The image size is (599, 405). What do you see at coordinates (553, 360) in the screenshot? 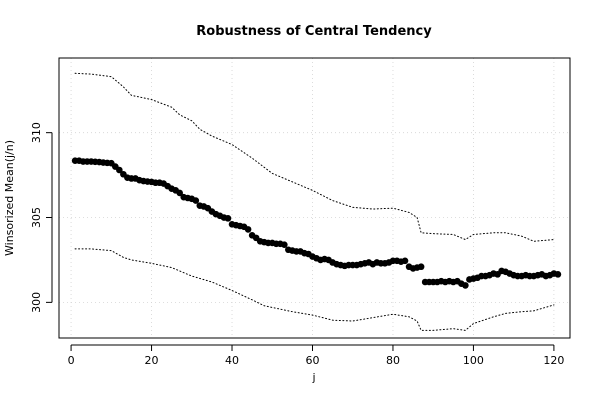
I see `x-tick-label-6: 120` at bounding box center [553, 360].